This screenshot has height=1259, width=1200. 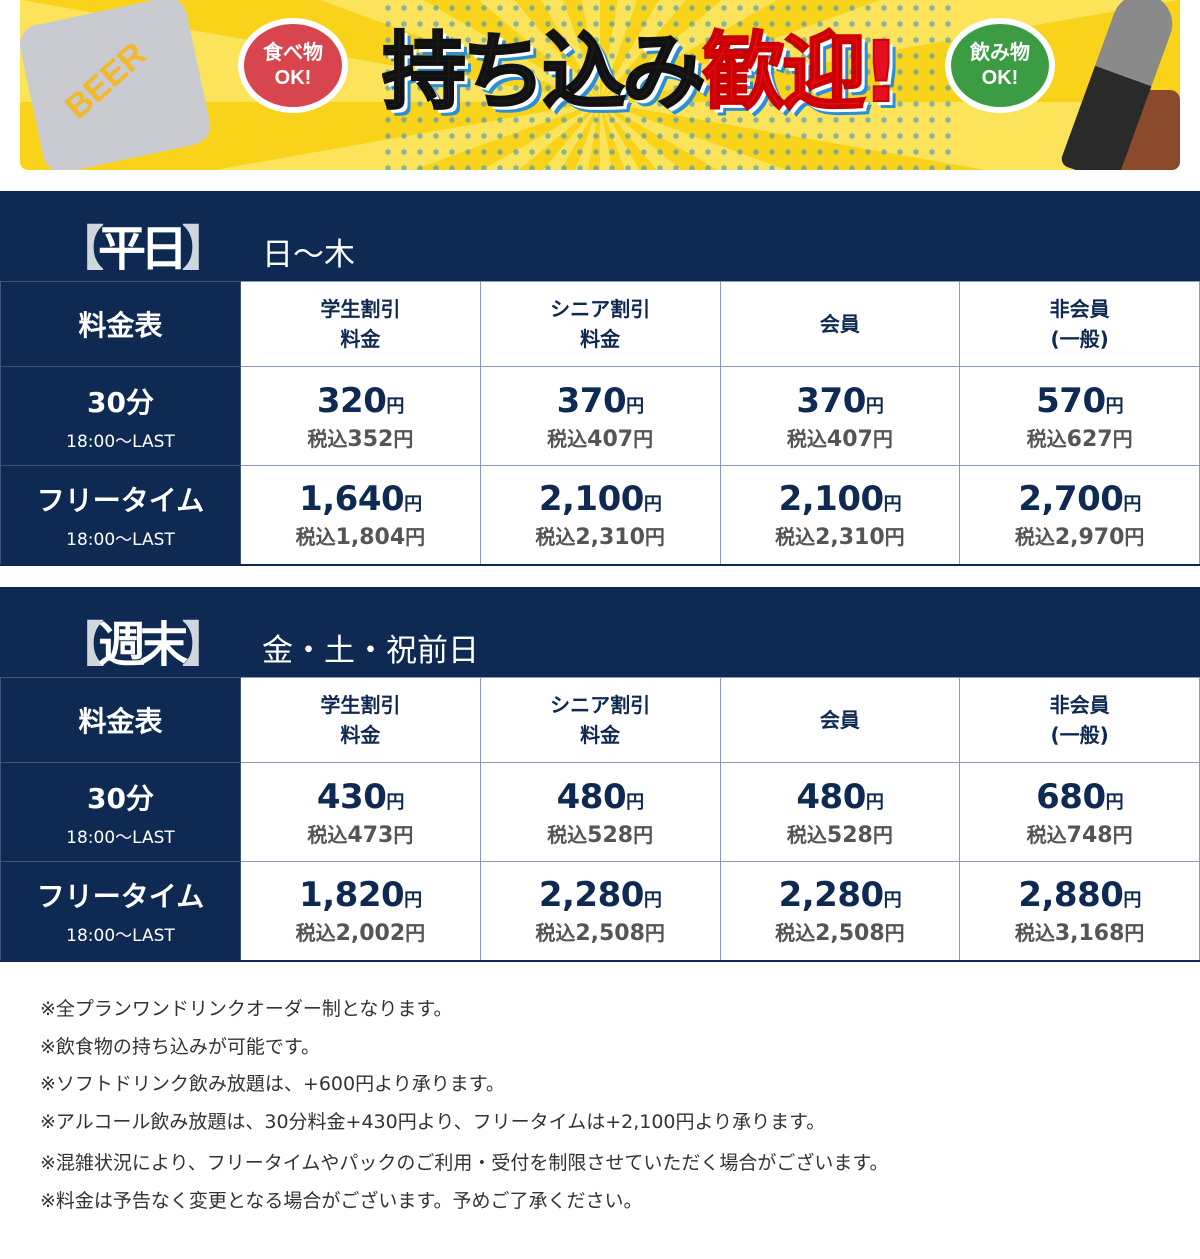 What do you see at coordinates (352, 895) in the screenshot?
I see `price-value: 1,820` at bounding box center [352, 895].